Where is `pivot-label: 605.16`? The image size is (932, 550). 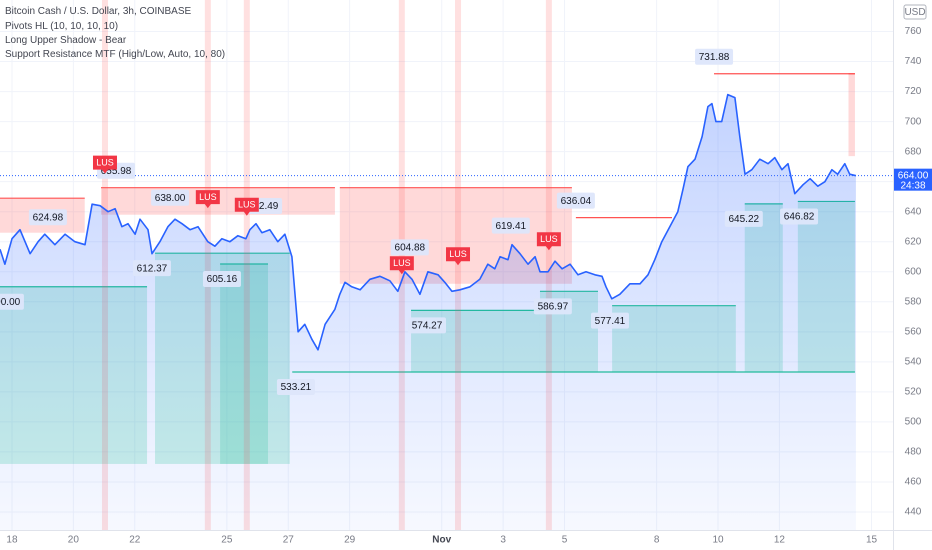 pivot-label: 605.16 is located at coordinates (222, 279).